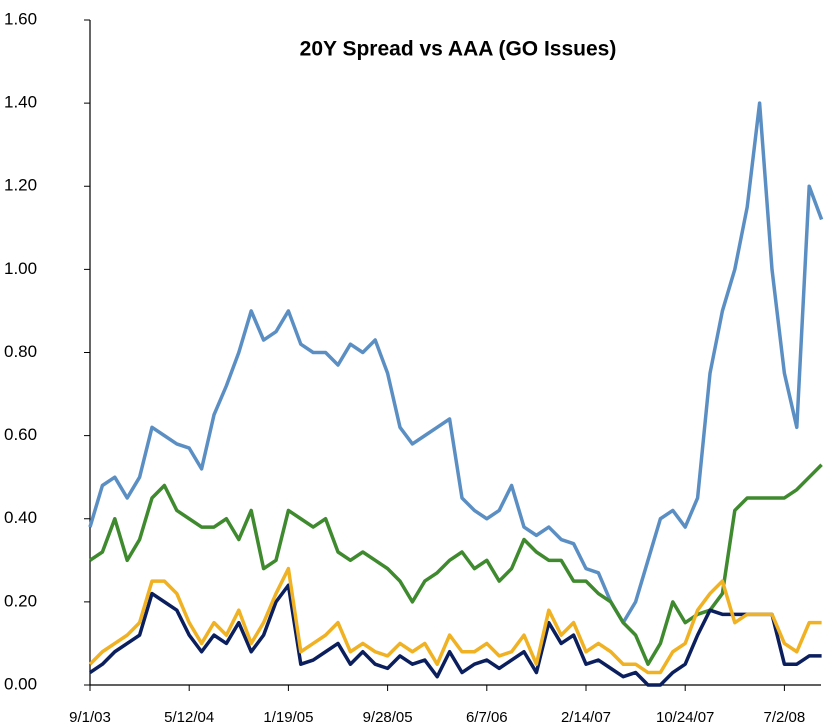 The width and height of the screenshot is (827, 727). I want to click on y-tick-label: 1.60, so click(20, 18).